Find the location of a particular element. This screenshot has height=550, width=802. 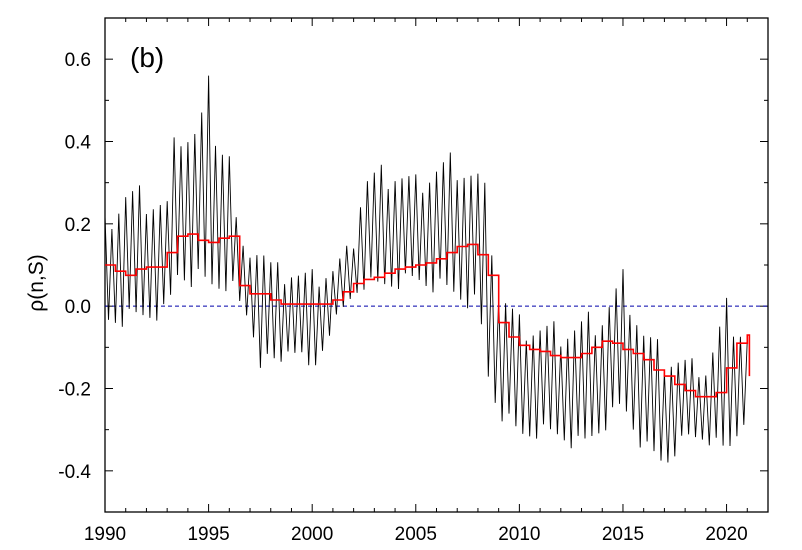

x-tick-label: 2000 is located at coordinates (312, 534).